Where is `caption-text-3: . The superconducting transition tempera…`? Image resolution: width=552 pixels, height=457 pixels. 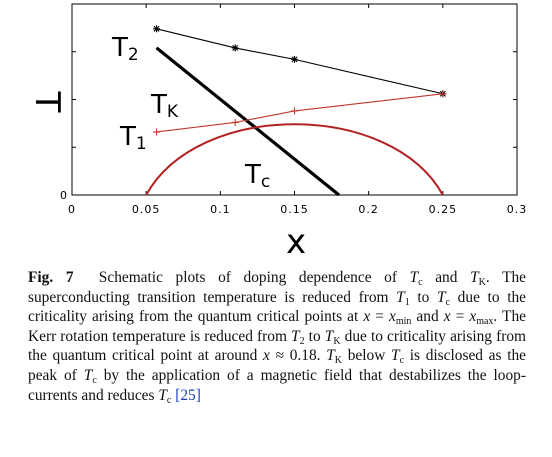
caption-text-3: . The superconducting transition tempera… is located at coordinates (277, 287).